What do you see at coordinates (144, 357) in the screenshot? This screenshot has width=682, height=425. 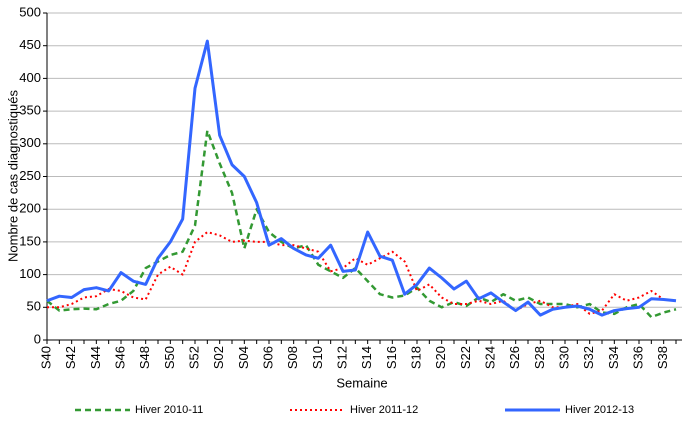 I see `x-tick-label: S48` at bounding box center [144, 357].